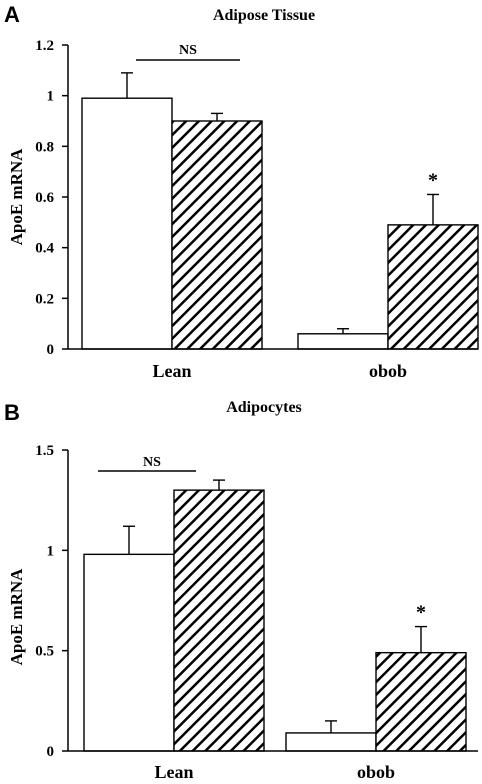 This screenshot has width=482, height=784. Describe the element at coordinates (16, 617) in the screenshot. I see `panel-b-y-axis-label: ApoE mRNA` at that location.